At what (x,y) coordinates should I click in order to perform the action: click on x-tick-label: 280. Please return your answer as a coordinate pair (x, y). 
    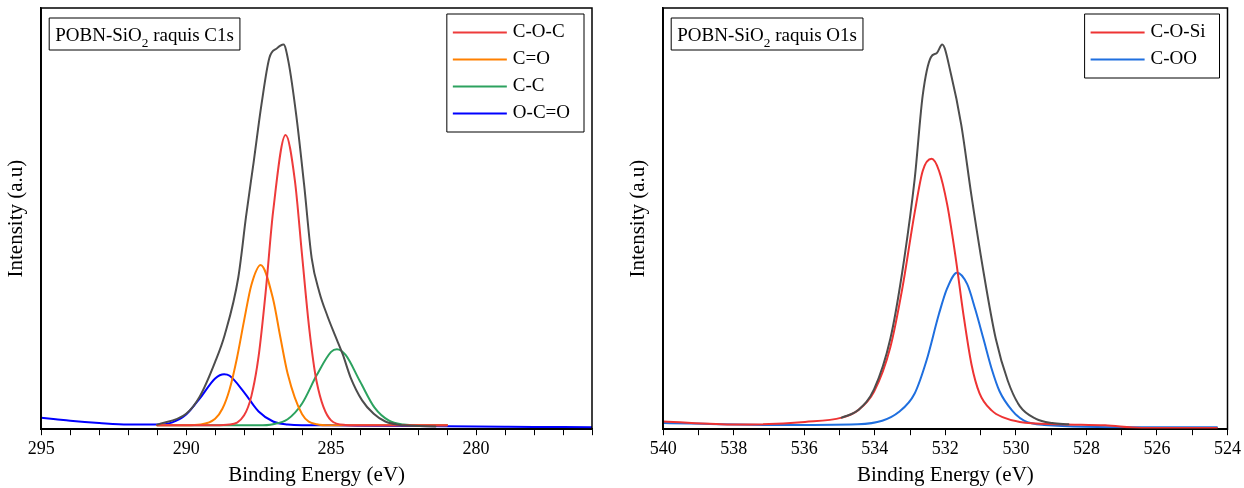
    Looking at the image, I should click on (476, 447).